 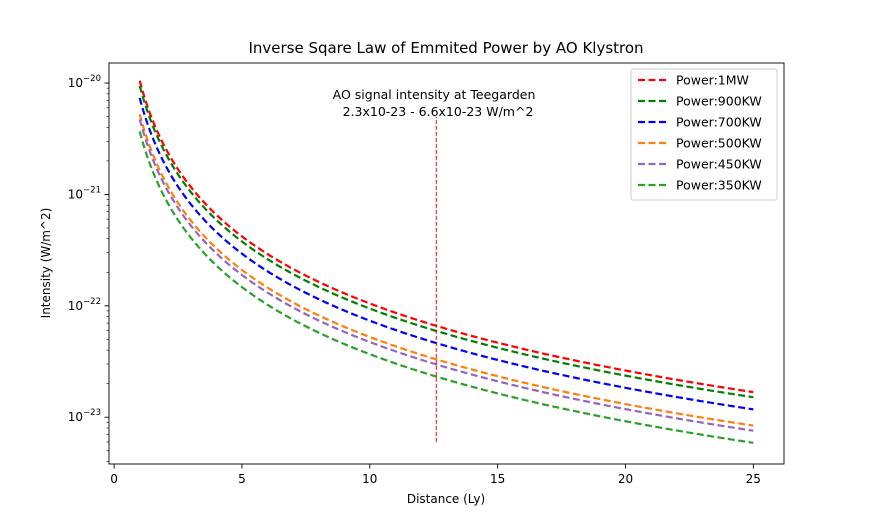 What do you see at coordinates (712, 80) in the screenshot?
I see `legend-label: Power:1MW` at bounding box center [712, 80].